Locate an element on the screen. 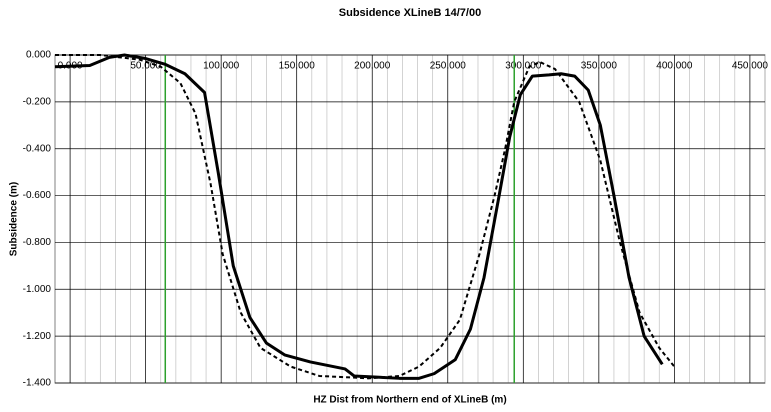 The image size is (771, 412). y-tick-label: -1.400 is located at coordinates (37, 383).